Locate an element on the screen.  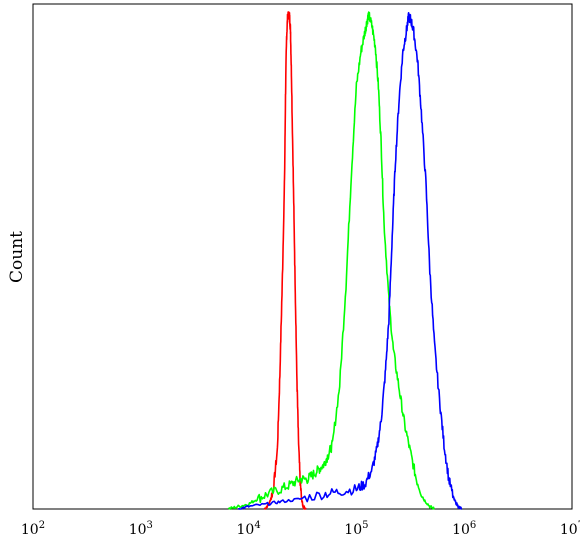
x-axis-ticks: 102 103 104 105 106 107 is located at coordinates (300, 529).